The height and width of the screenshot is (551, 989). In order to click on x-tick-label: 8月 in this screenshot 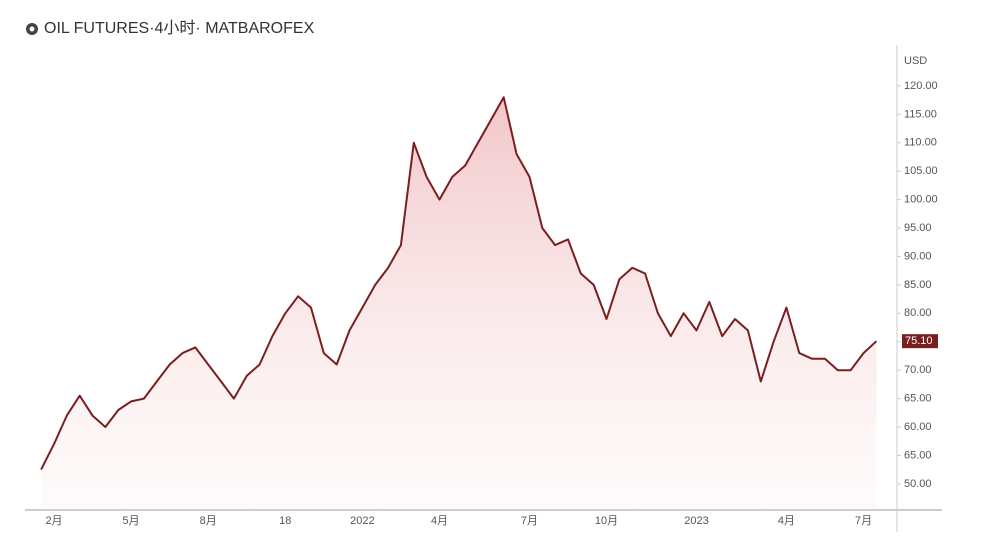, I will do `click(208, 521)`.